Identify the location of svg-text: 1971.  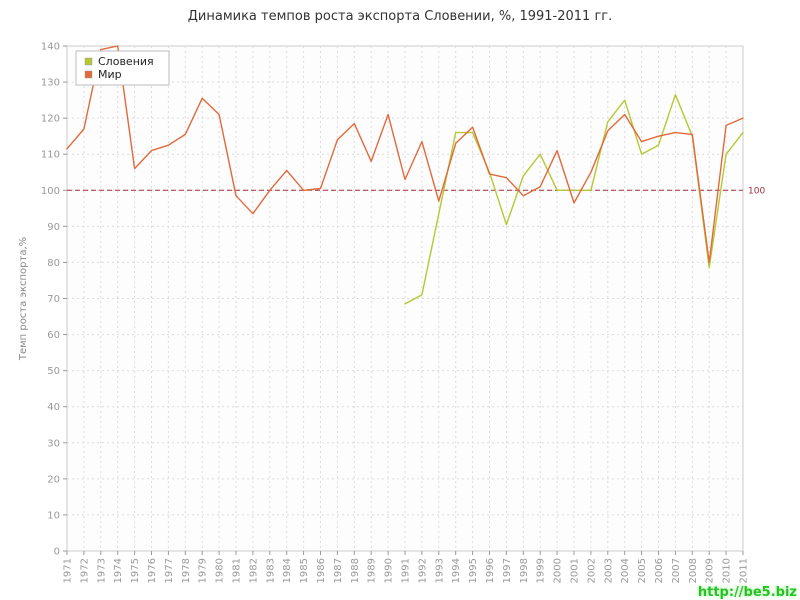
(68, 570).